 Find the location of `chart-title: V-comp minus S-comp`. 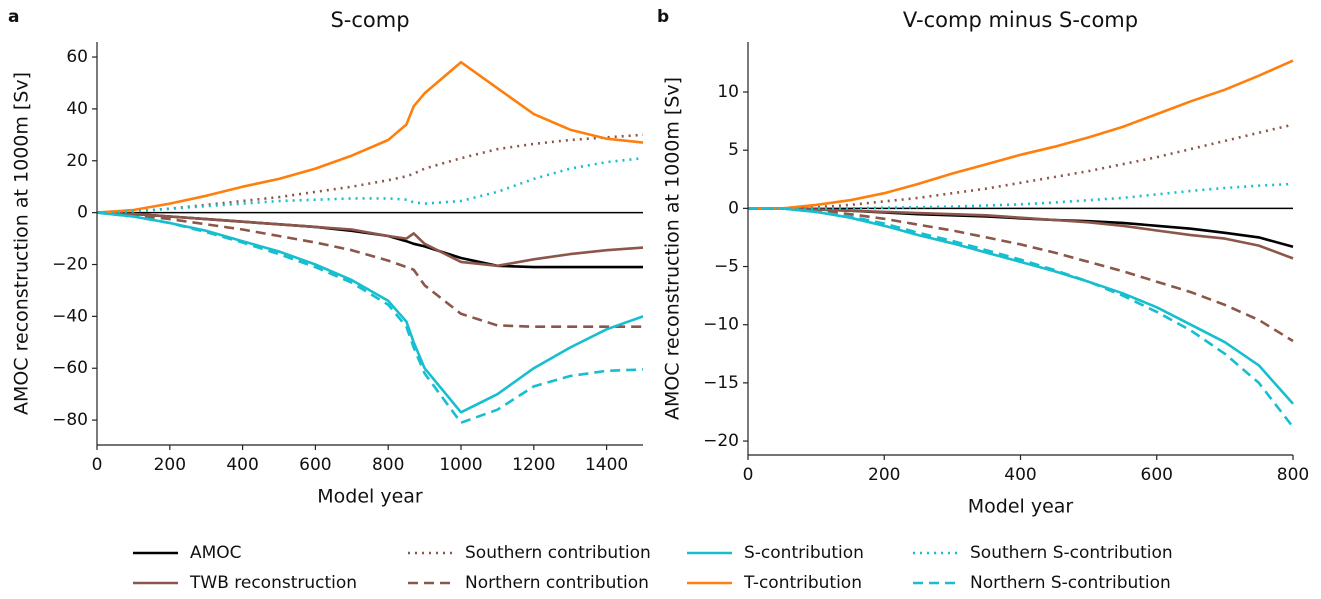

chart-title: V-comp minus S-comp is located at coordinates (1020, 20).